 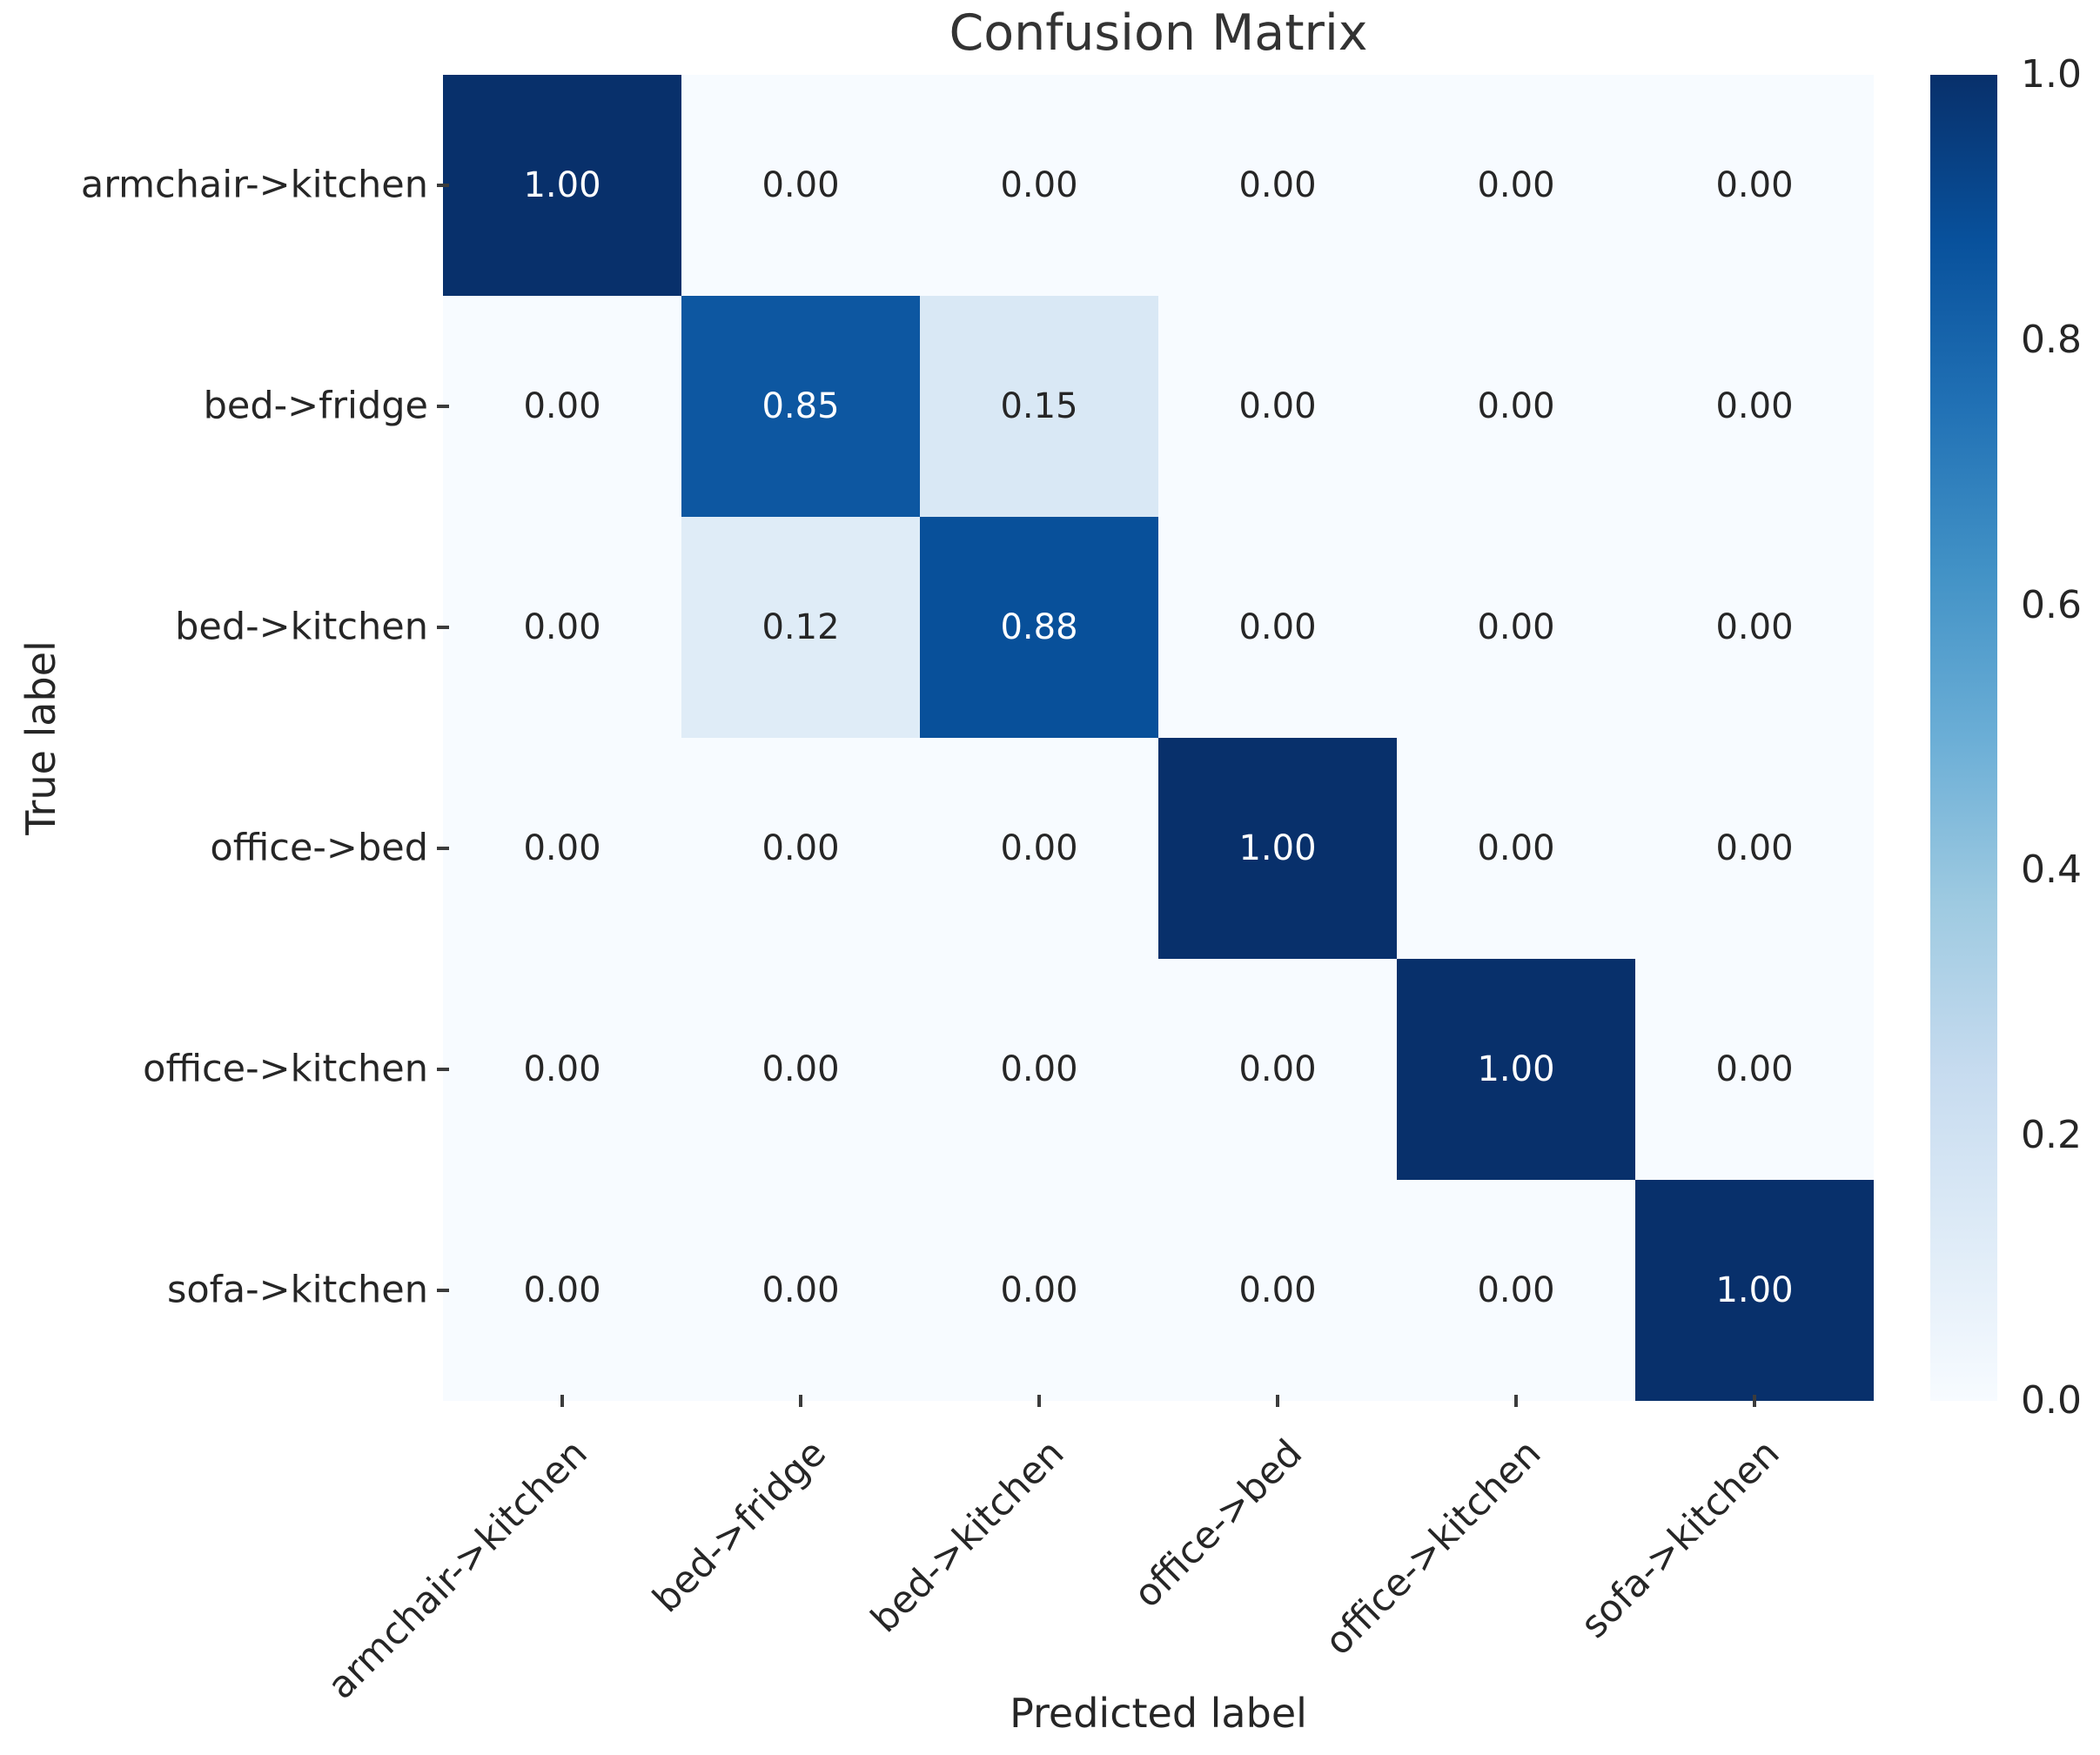 What do you see at coordinates (800, 627) in the screenshot?
I see `heatmap-cell: 0.12` at bounding box center [800, 627].